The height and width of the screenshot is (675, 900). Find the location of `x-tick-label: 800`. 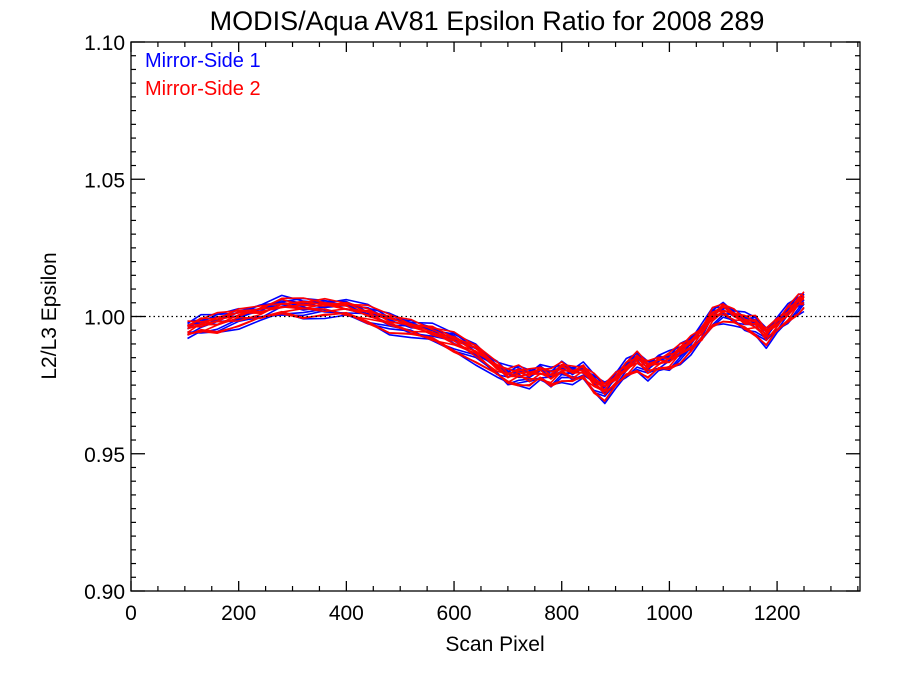

x-tick-label: 800 is located at coordinates (561, 613).